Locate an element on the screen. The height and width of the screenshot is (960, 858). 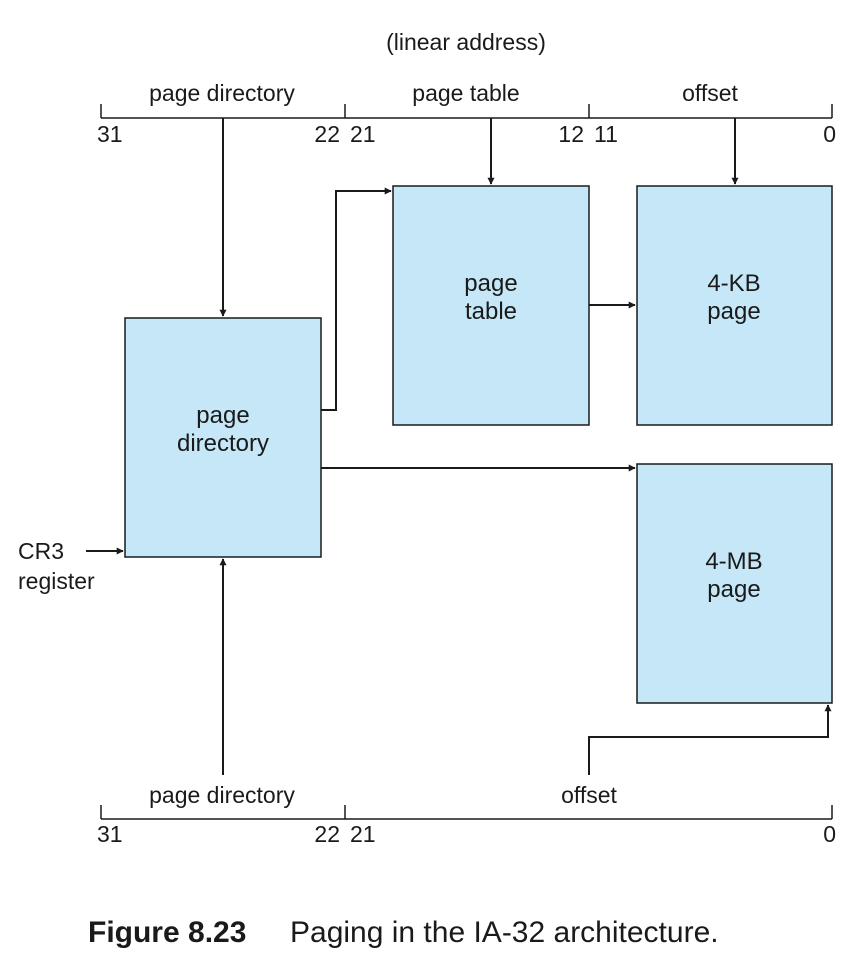
top-bit-31: 31 is located at coordinates (110, 134).